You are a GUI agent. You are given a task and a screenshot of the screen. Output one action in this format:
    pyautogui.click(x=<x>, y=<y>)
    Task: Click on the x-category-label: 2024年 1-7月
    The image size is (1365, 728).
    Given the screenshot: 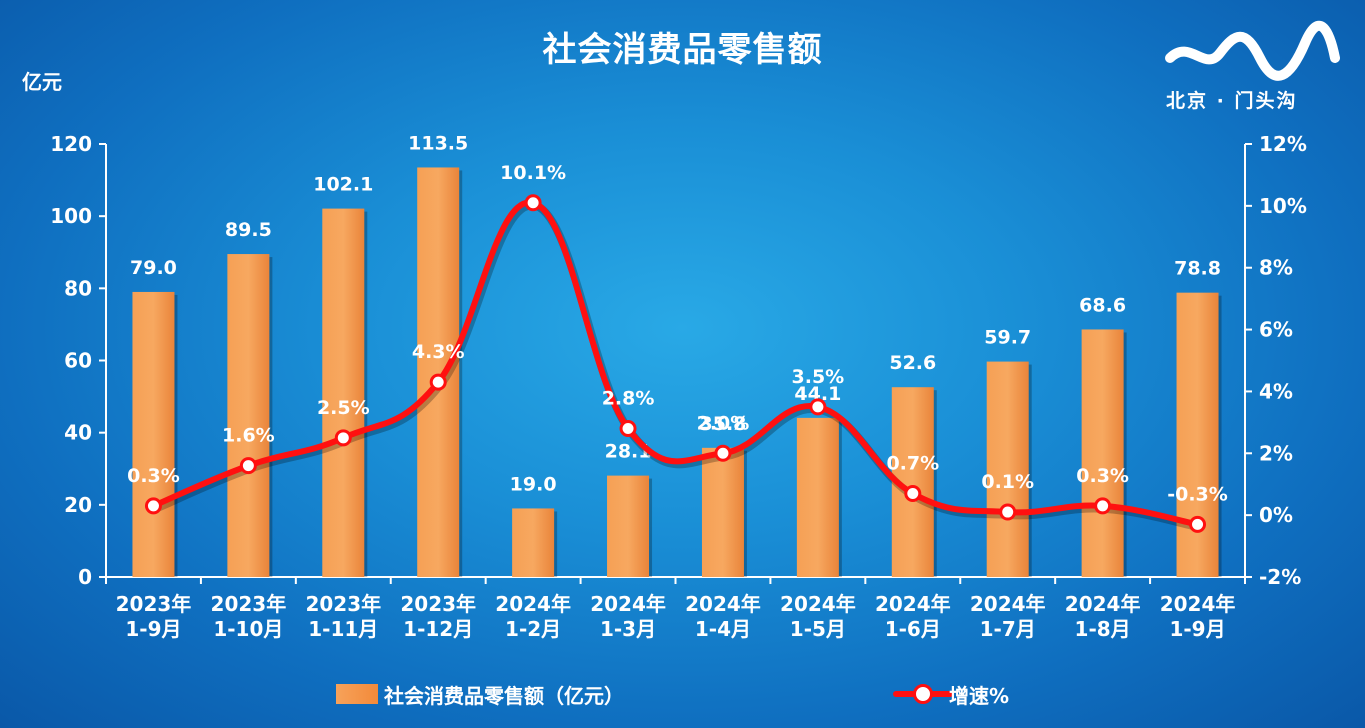 What is the action you would take?
    pyautogui.click(x=1008, y=616)
    